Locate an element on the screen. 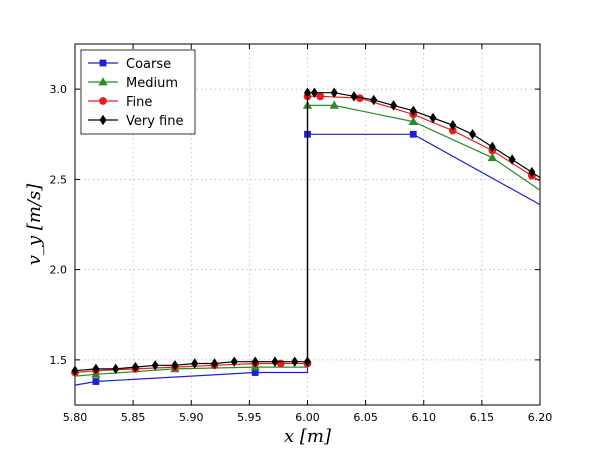 The width and height of the screenshot is (600, 450). legend-item: Medium is located at coordinates (133, 83).